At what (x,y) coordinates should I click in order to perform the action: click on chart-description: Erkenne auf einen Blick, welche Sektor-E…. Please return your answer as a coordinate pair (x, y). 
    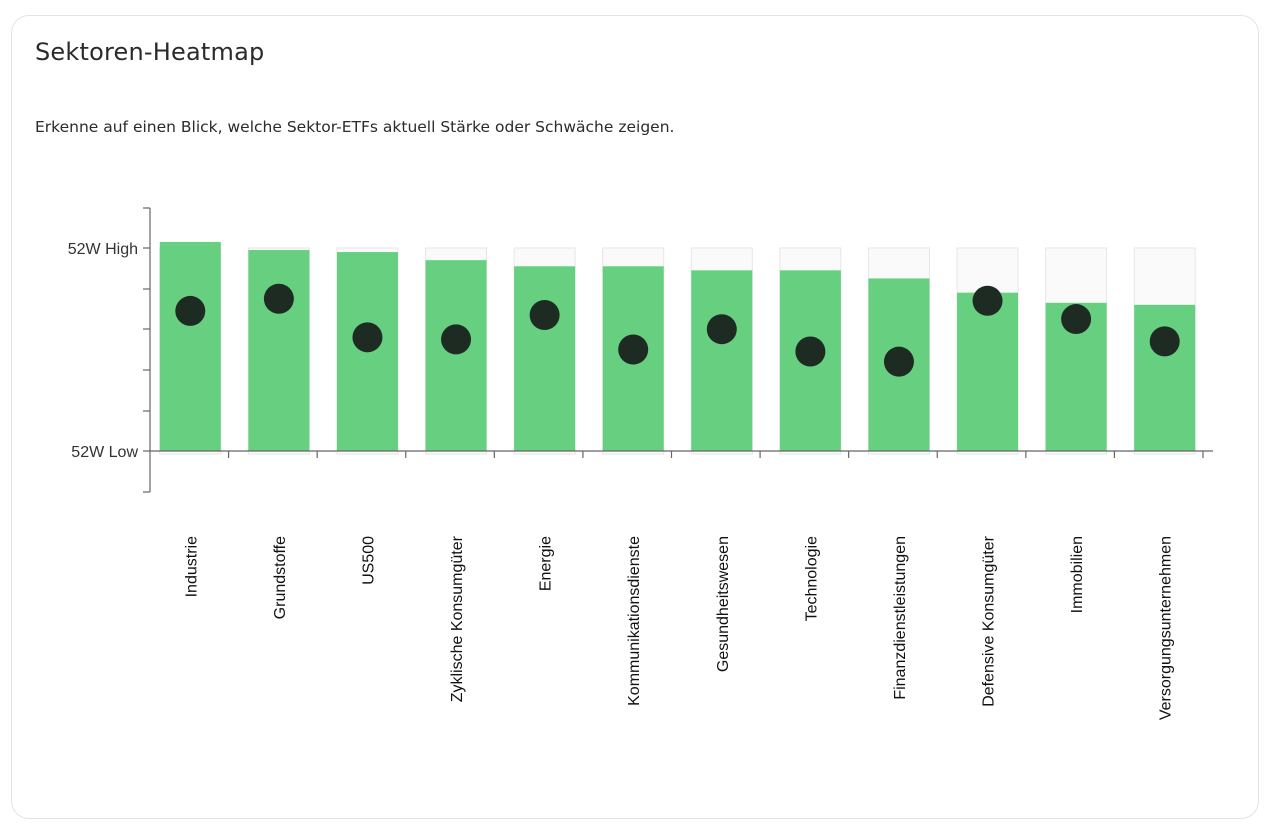
    Looking at the image, I should click on (355, 127).